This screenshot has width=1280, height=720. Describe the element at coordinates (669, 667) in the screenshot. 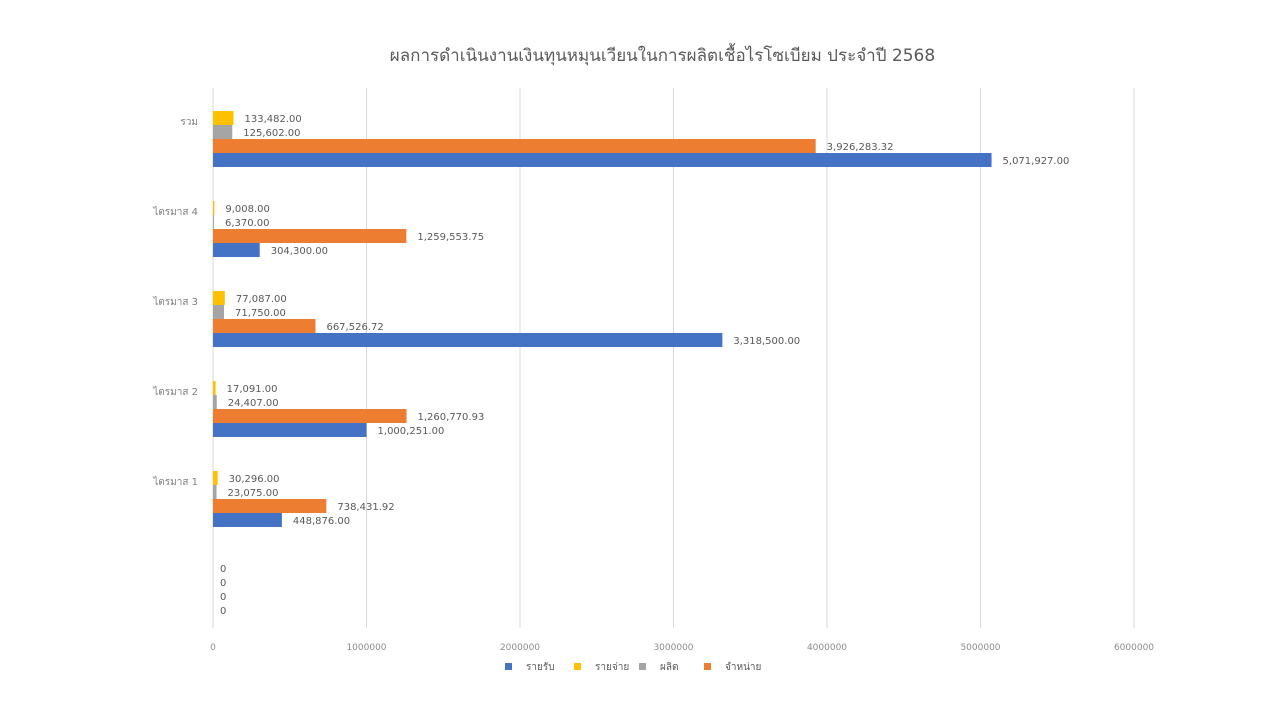

I see `legend-label: ผลิต` at that location.